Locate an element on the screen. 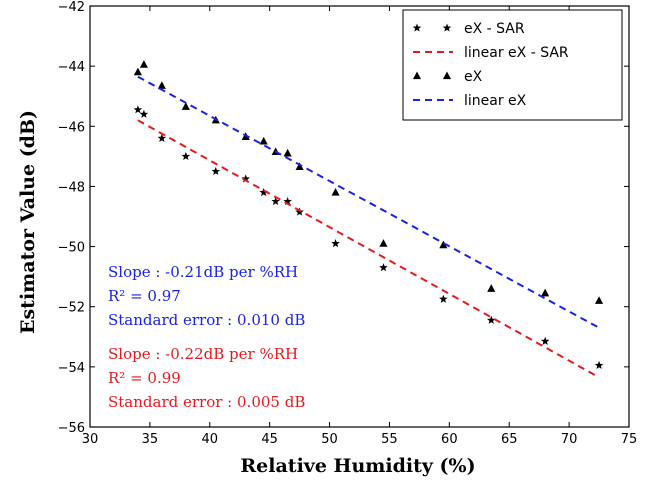 The height and width of the screenshot is (485, 657). x-tick-label: 40 is located at coordinates (210, 439).